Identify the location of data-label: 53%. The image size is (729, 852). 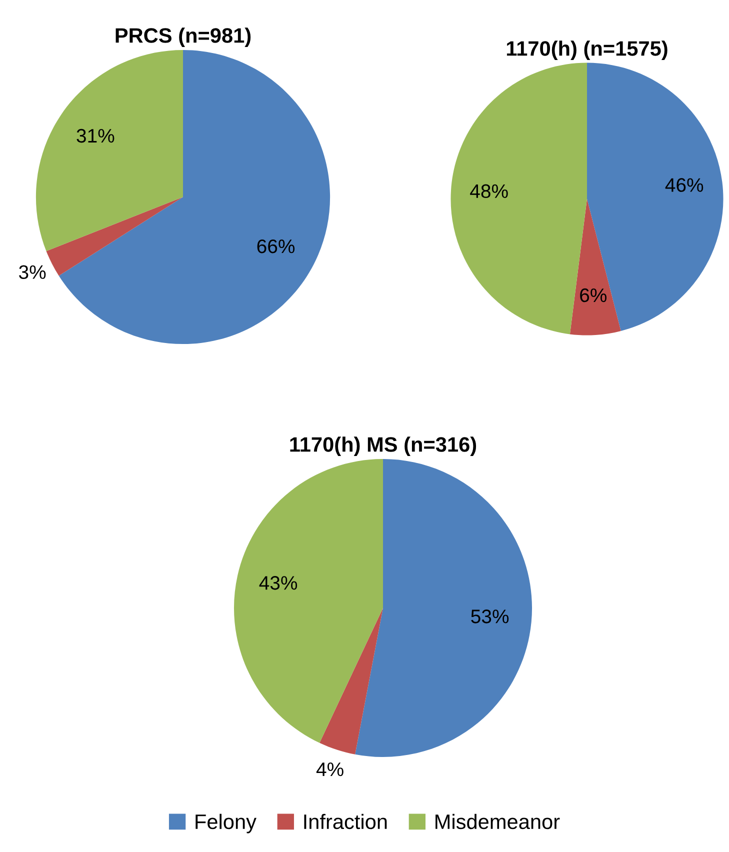
(490, 617).